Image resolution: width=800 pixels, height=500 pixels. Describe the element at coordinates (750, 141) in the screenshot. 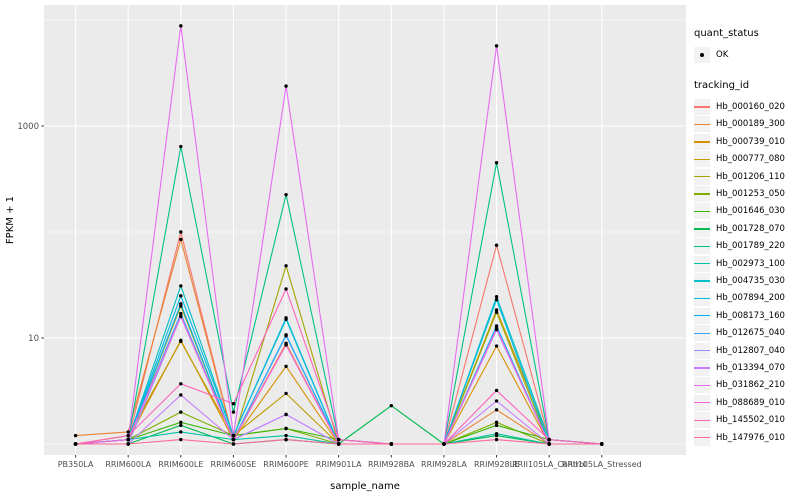

I see `legend-label: Hb_000739_010` at that location.